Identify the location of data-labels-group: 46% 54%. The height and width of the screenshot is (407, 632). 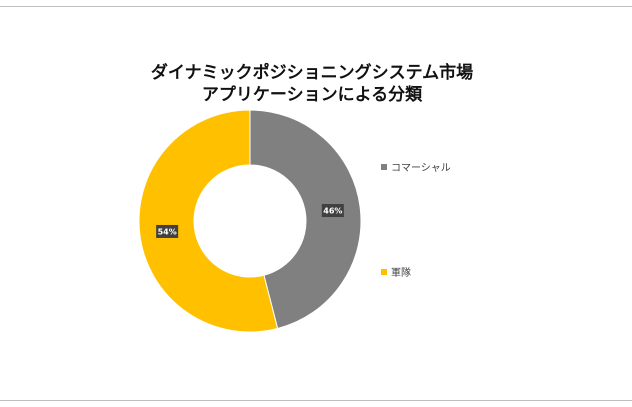
(250, 221).